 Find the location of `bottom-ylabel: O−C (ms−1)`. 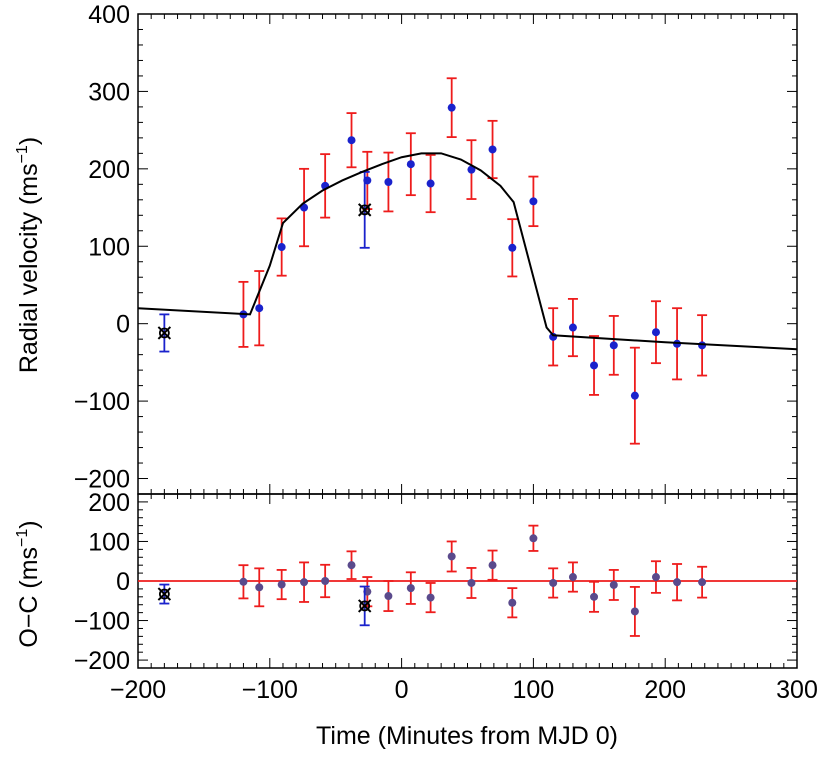

bottom-ylabel: O−C (ms−1) is located at coordinates (28, 583).